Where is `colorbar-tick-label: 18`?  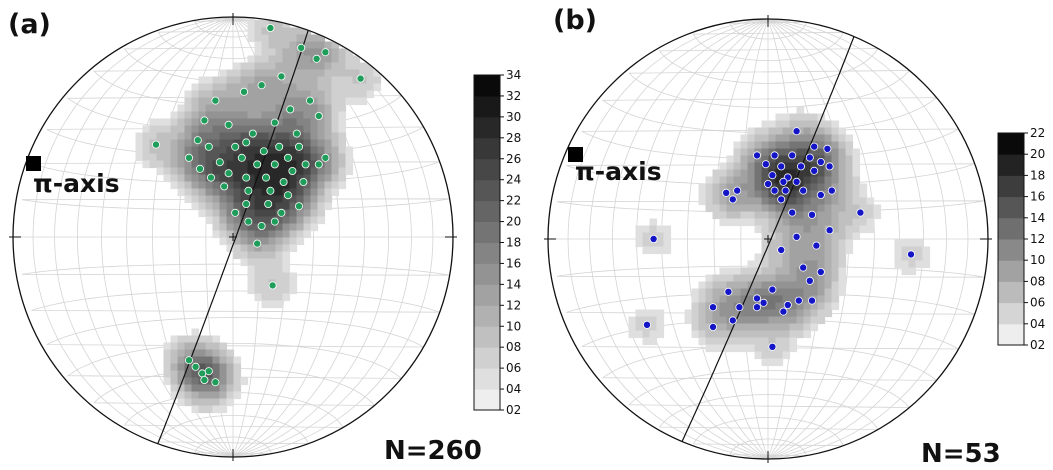
colorbar-tick-label: 18 is located at coordinates (513, 243).